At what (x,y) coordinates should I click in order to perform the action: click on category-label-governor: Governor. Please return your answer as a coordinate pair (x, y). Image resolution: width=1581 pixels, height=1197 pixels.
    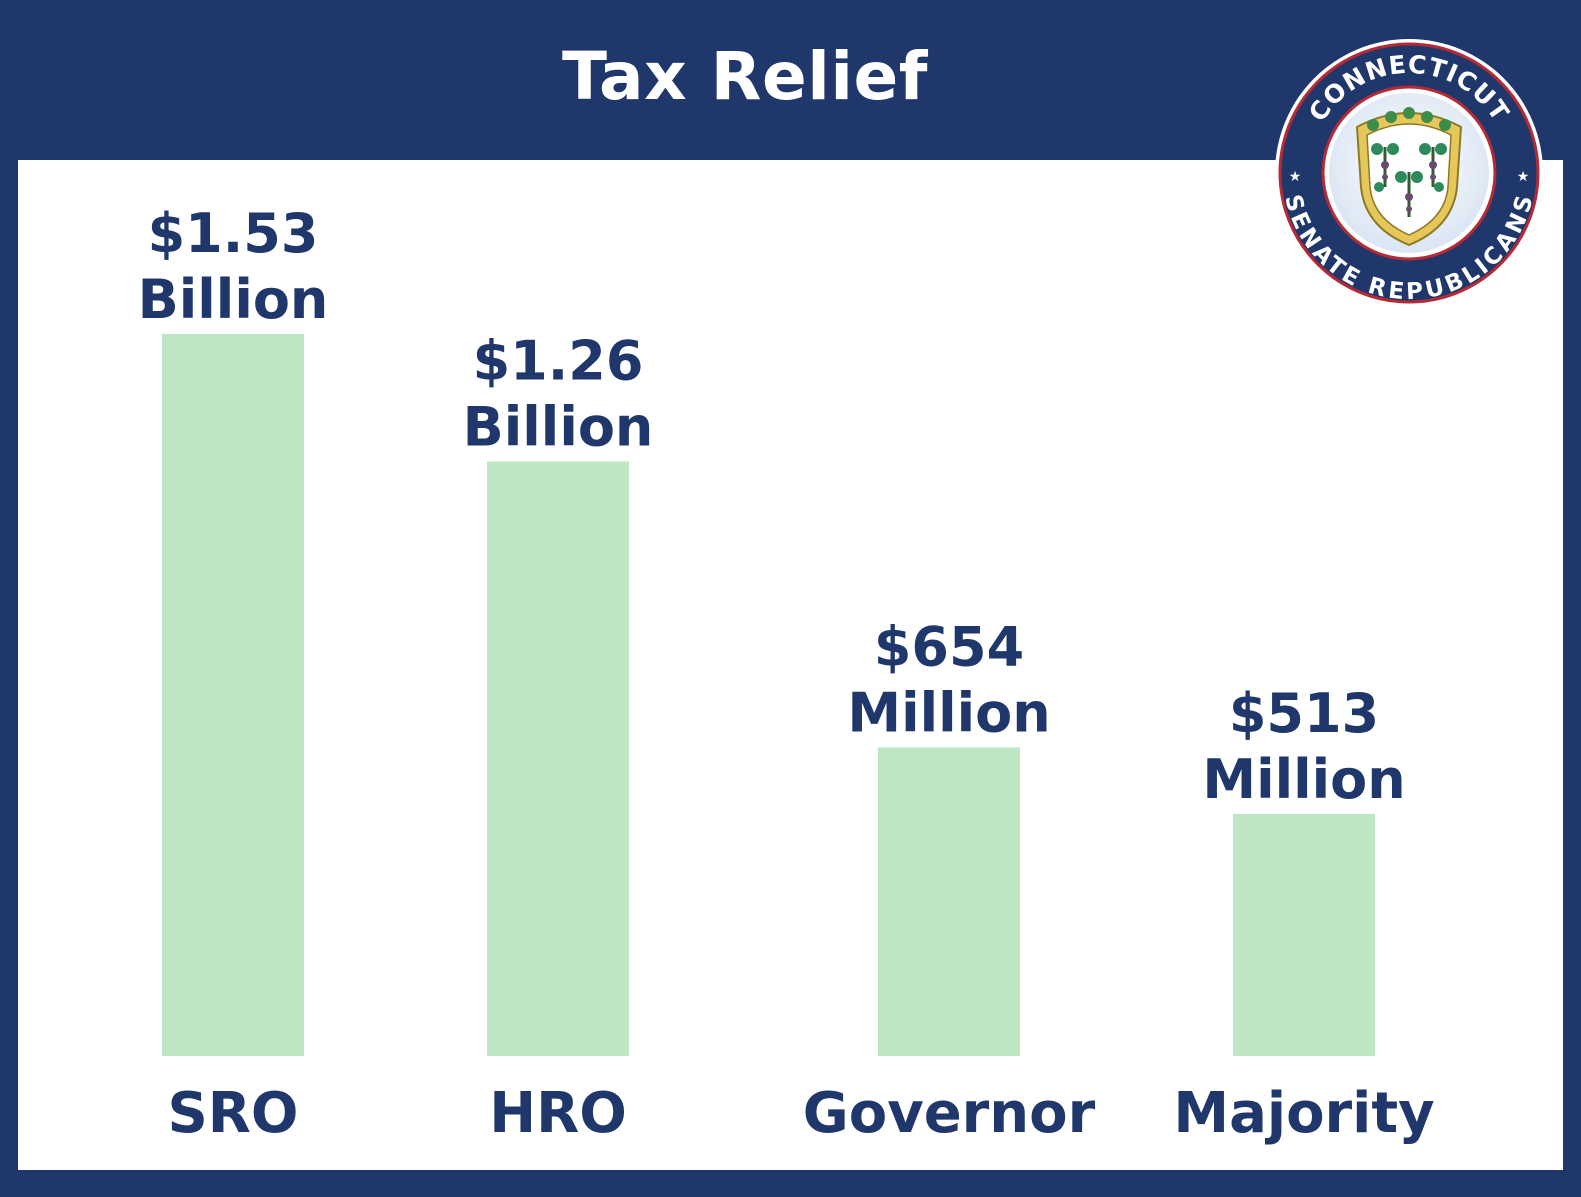
    Looking at the image, I should click on (949, 1113).